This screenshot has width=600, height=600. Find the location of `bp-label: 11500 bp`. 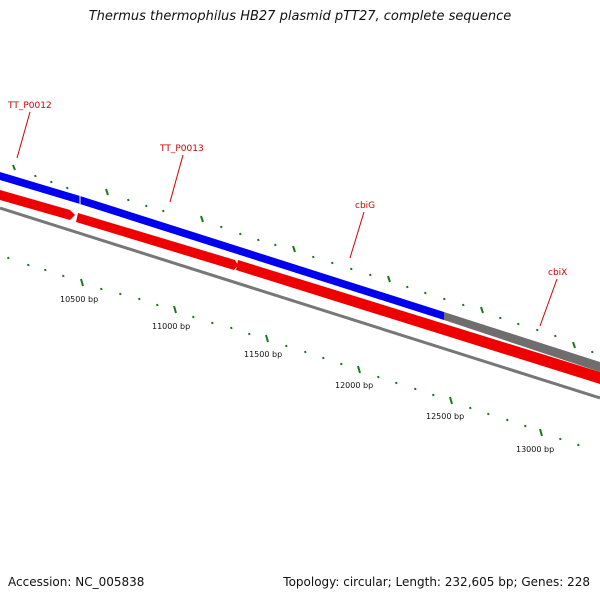

bp-label: 11500 bp is located at coordinates (263, 354).